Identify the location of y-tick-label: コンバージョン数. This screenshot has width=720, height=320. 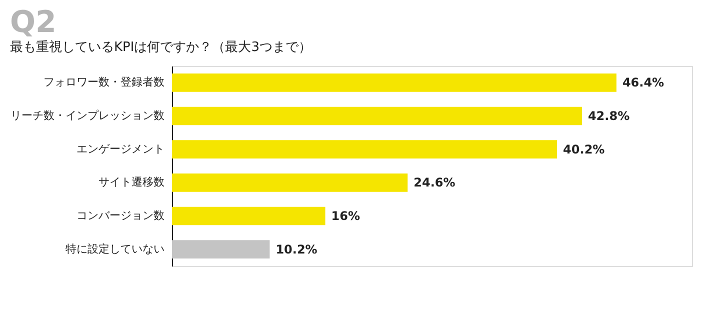
(120, 215).